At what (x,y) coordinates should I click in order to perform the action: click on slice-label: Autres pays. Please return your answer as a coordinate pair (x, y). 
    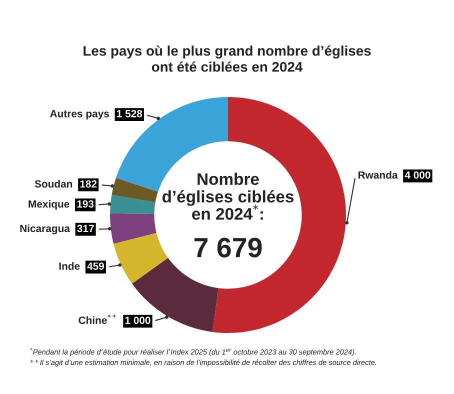
    Looking at the image, I should click on (79, 115).